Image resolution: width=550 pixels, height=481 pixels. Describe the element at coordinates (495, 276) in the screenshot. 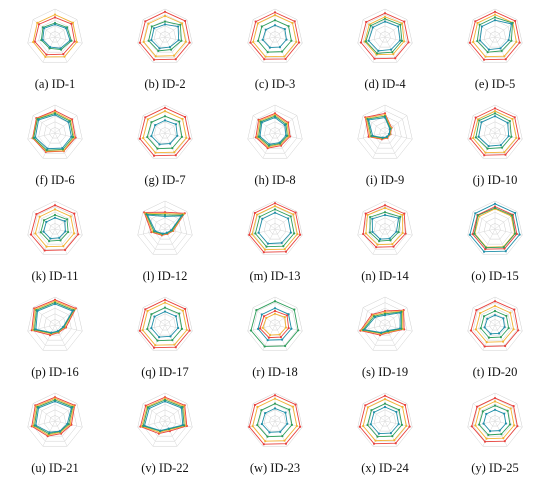

I see `panel-caption: (o) ID-15` at that location.